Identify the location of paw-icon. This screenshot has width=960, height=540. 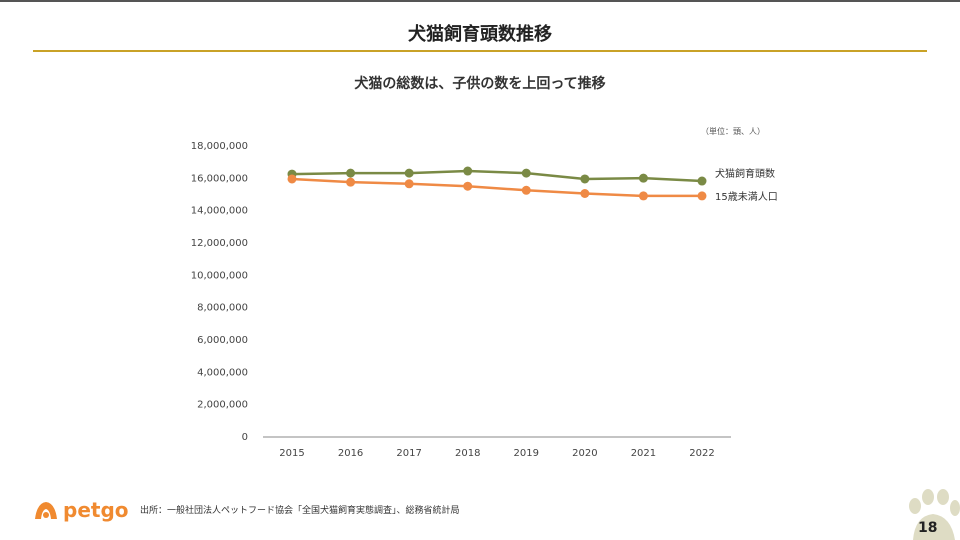
(934, 514).